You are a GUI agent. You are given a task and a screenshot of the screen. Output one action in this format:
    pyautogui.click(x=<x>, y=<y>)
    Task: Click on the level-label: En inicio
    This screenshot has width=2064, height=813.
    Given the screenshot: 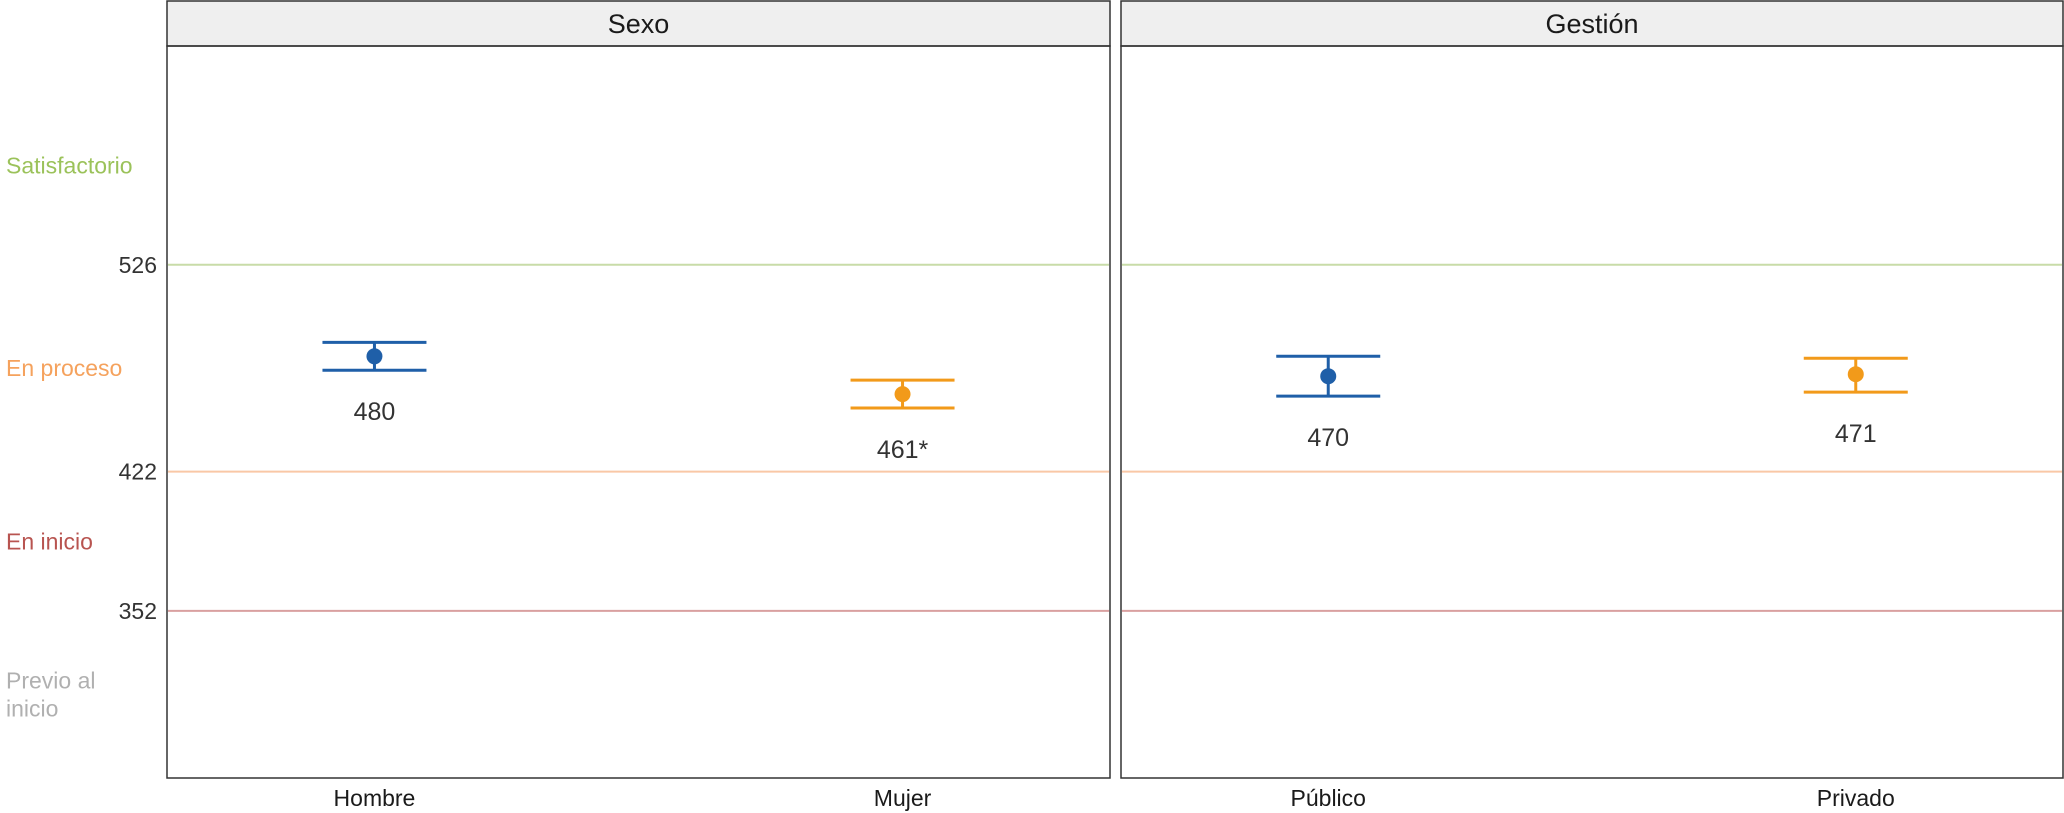 What is the action you would take?
    pyautogui.click(x=49, y=541)
    